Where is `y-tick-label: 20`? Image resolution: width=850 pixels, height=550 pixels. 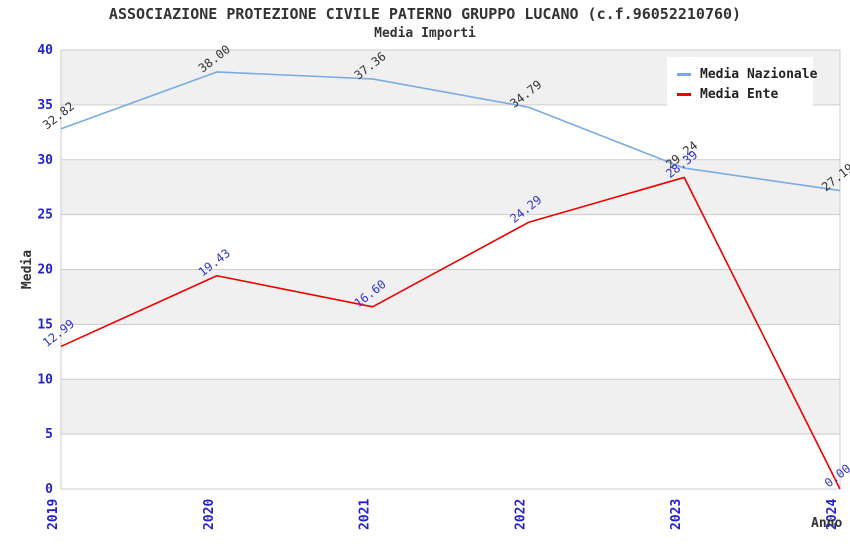
y-tick-label: 20 is located at coordinates (45, 270).